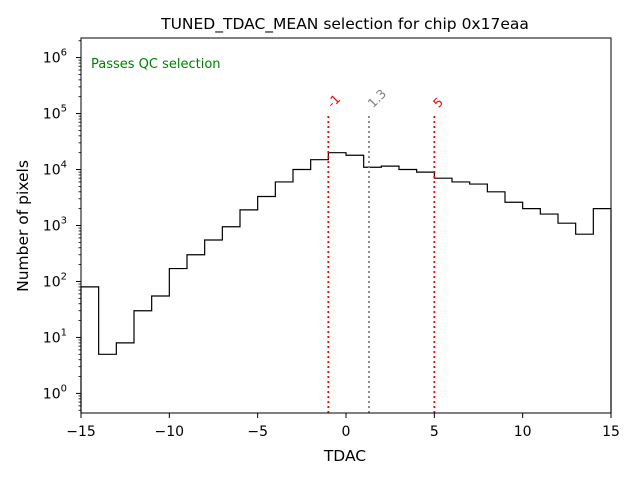  I want to click on threshold-label: 1.3, so click(376, 98).